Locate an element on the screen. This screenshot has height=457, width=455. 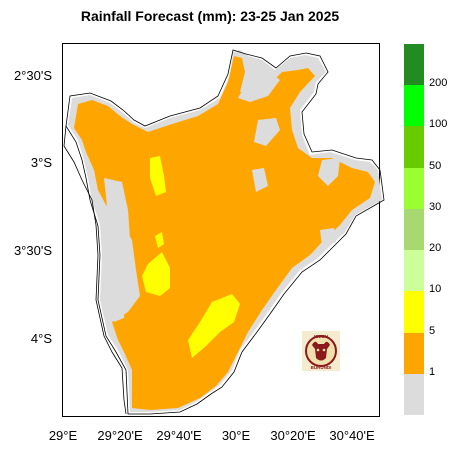
legend-label: 20 is located at coordinates (435, 248).